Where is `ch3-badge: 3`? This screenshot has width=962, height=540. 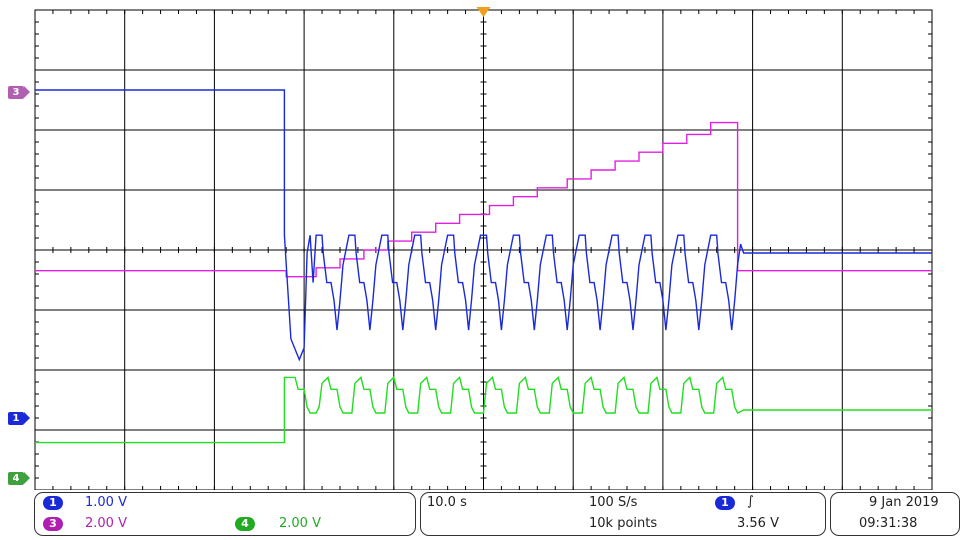
ch3-badge: 3 is located at coordinates (53, 524).